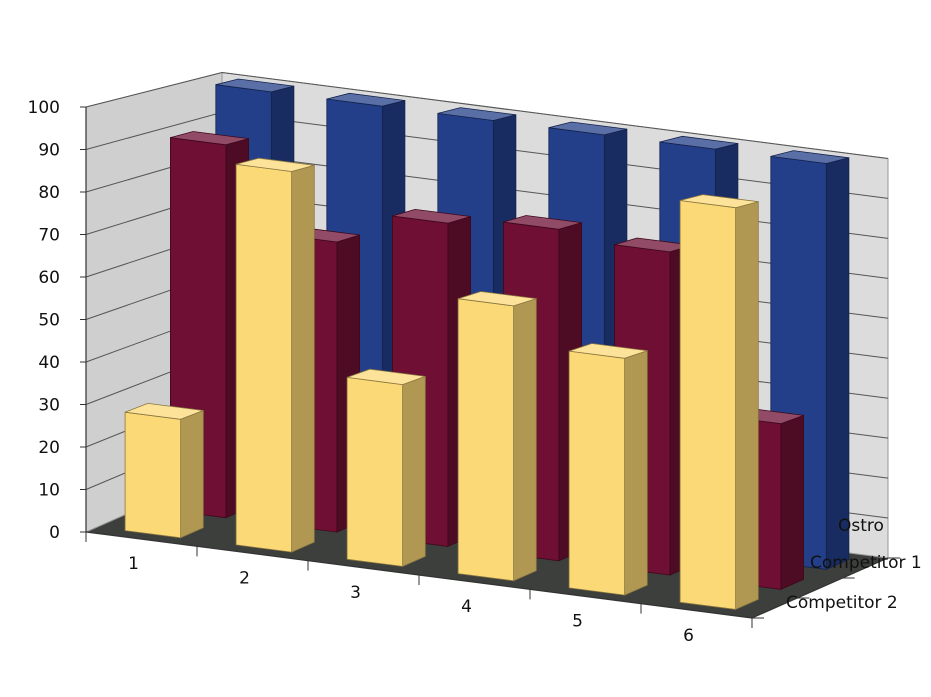 This screenshot has height=697, width=931. Describe the element at coordinates (866, 563) in the screenshot. I see `series-label-competitor-1: Competitor 1` at that location.